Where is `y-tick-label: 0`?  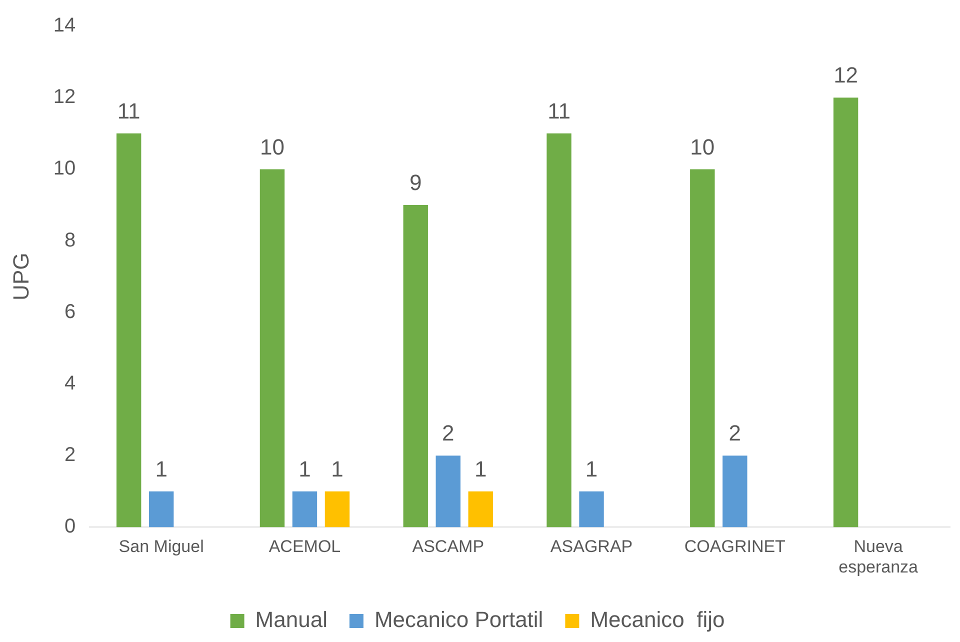
y-tick-label: 0 is located at coordinates (70, 527).